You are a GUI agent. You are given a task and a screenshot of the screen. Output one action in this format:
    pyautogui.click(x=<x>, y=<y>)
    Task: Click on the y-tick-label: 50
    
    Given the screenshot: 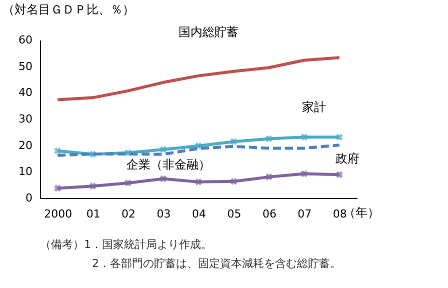 What is the action you would take?
    pyautogui.click(x=25, y=66)
    